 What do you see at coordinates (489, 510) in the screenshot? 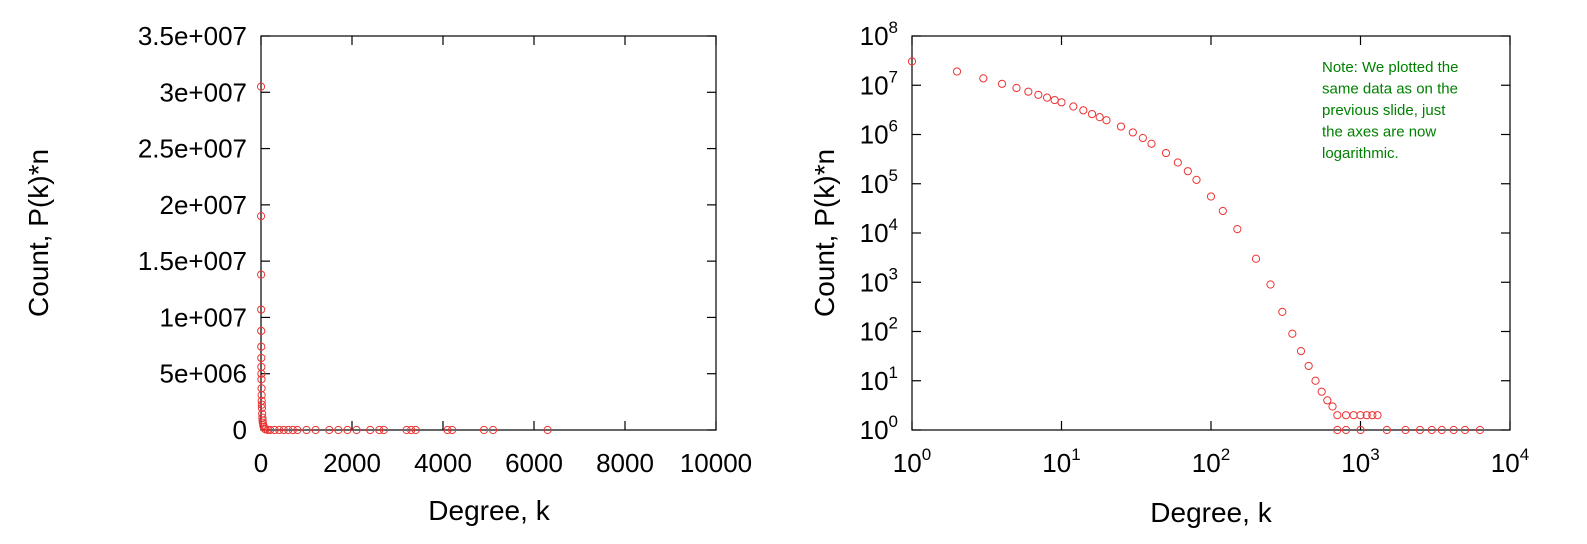
I see `x-axis-title: Degree, k` at bounding box center [489, 510].